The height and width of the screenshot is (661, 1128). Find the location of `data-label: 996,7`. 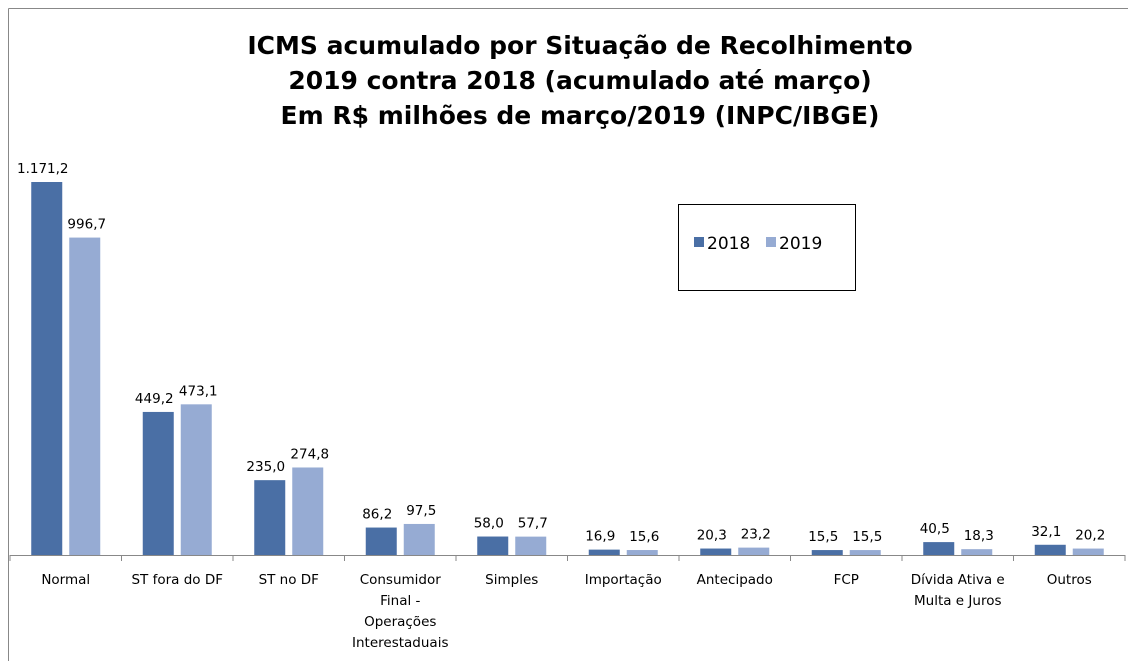

data-label: 996,7 is located at coordinates (86, 225).